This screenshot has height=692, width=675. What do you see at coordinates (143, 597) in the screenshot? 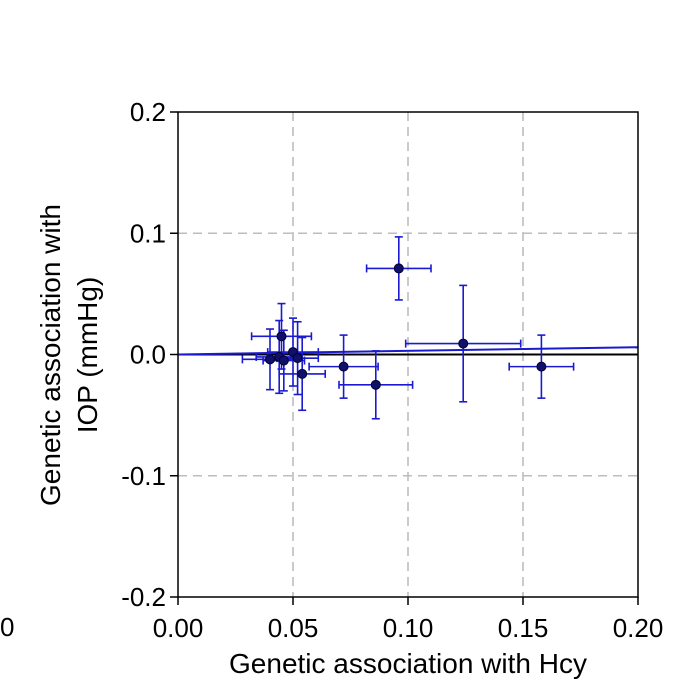
I see `y-tick-label: -0.2` at bounding box center [143, 597].